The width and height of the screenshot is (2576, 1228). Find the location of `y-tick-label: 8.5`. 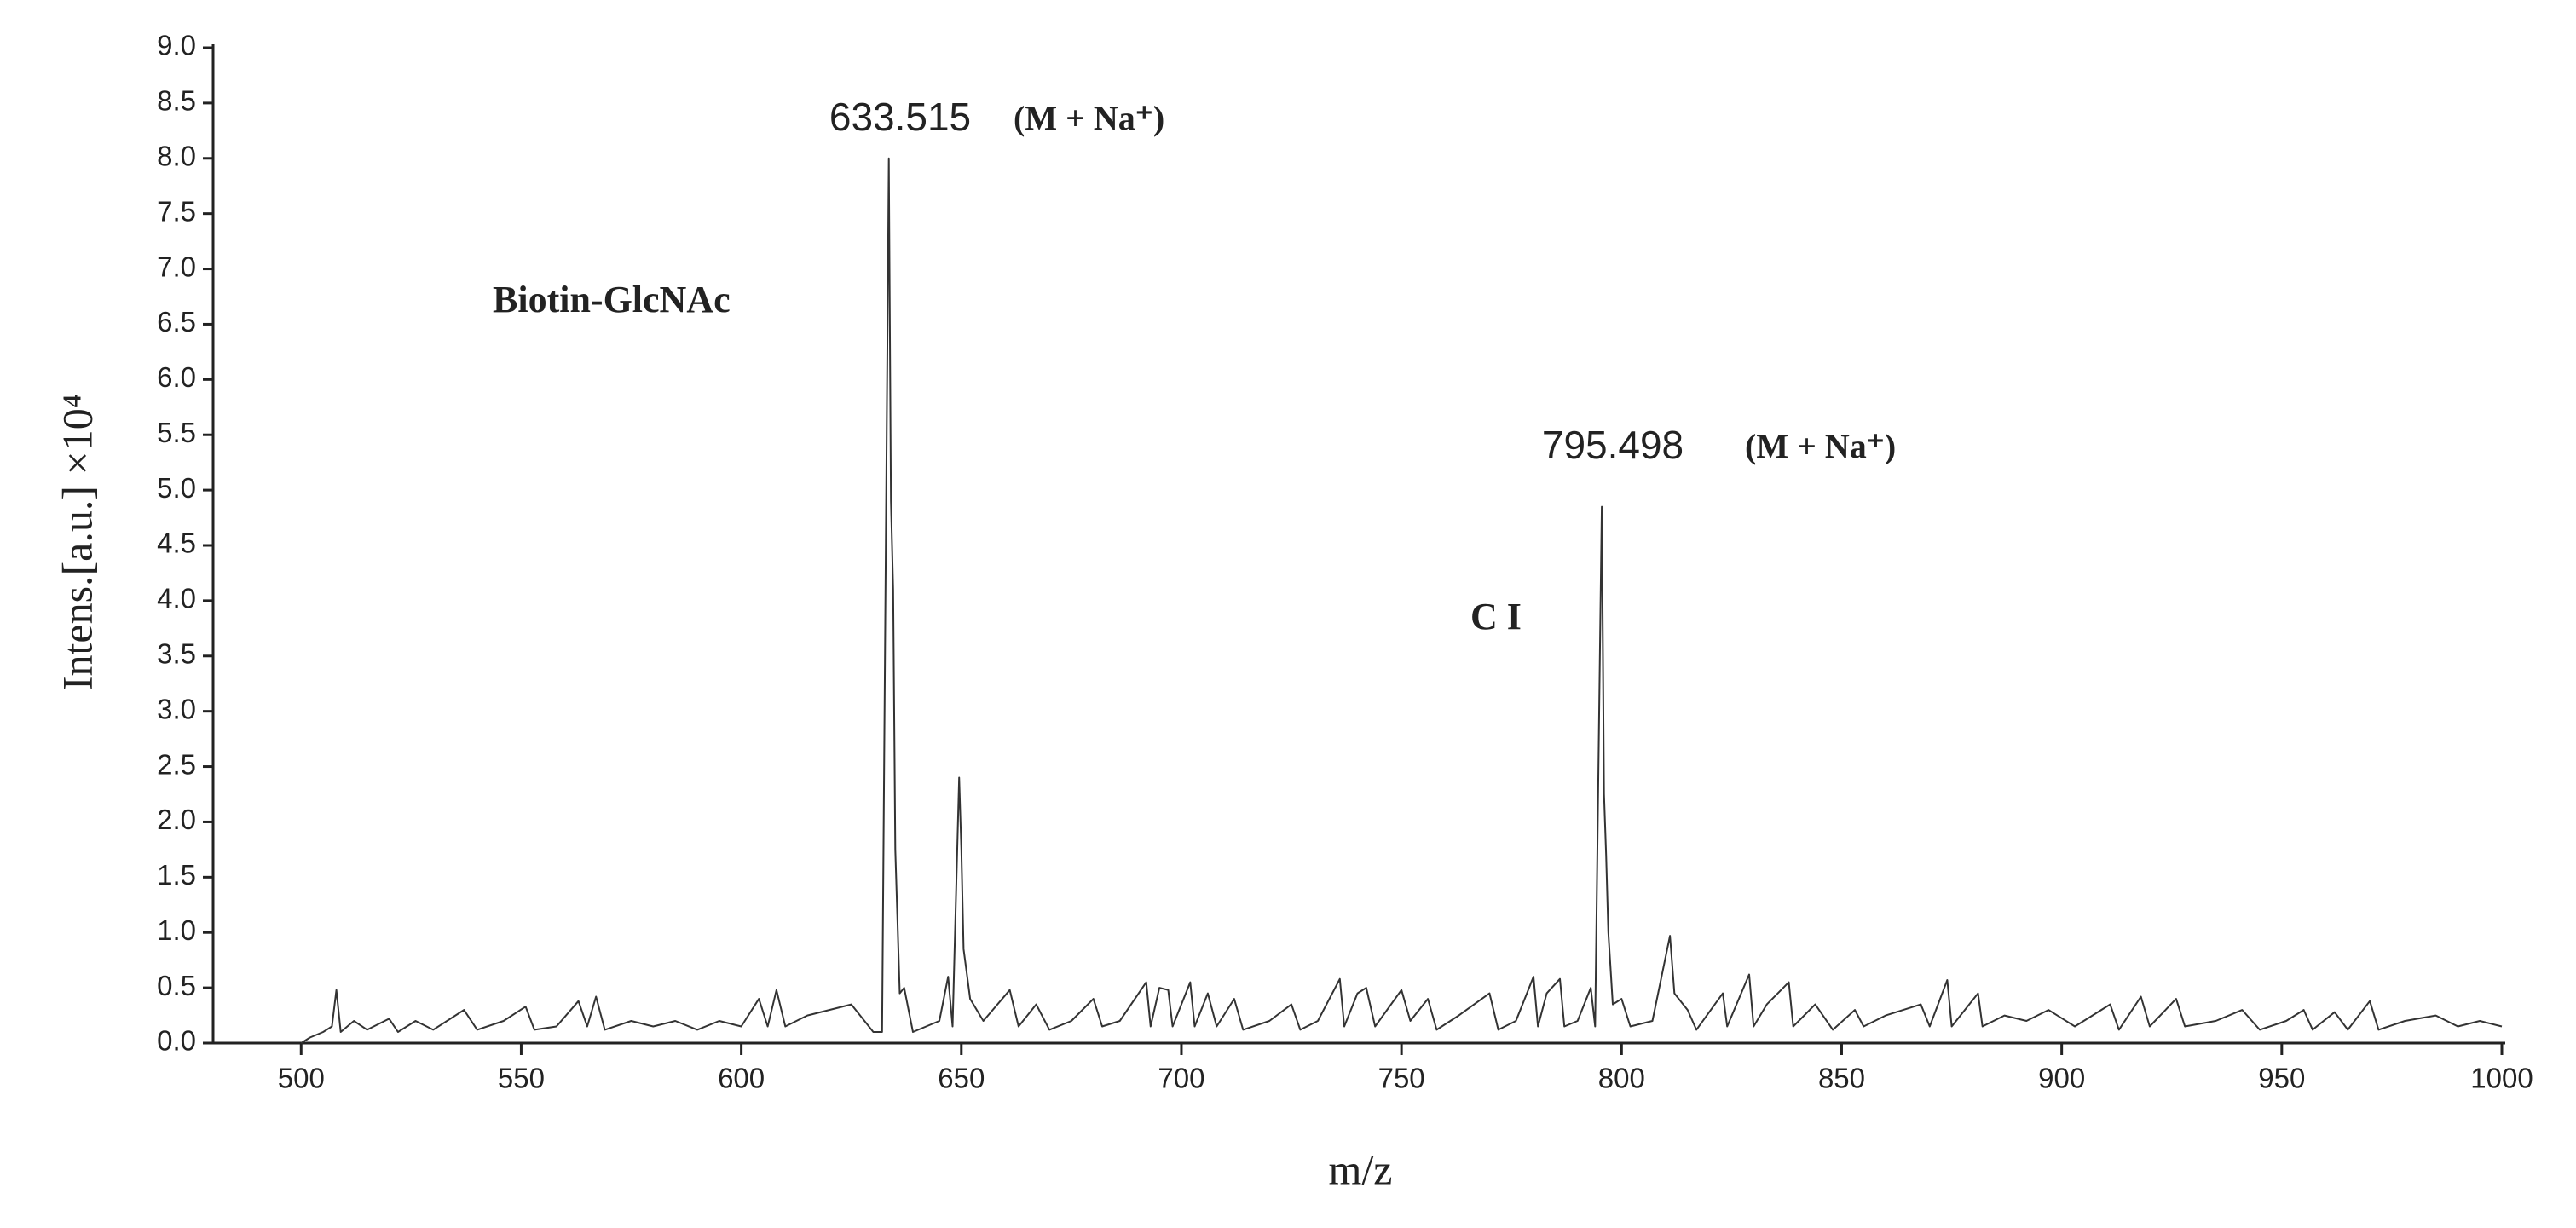

y-tick-label: 8.5 is located at coordinates (176, 101).